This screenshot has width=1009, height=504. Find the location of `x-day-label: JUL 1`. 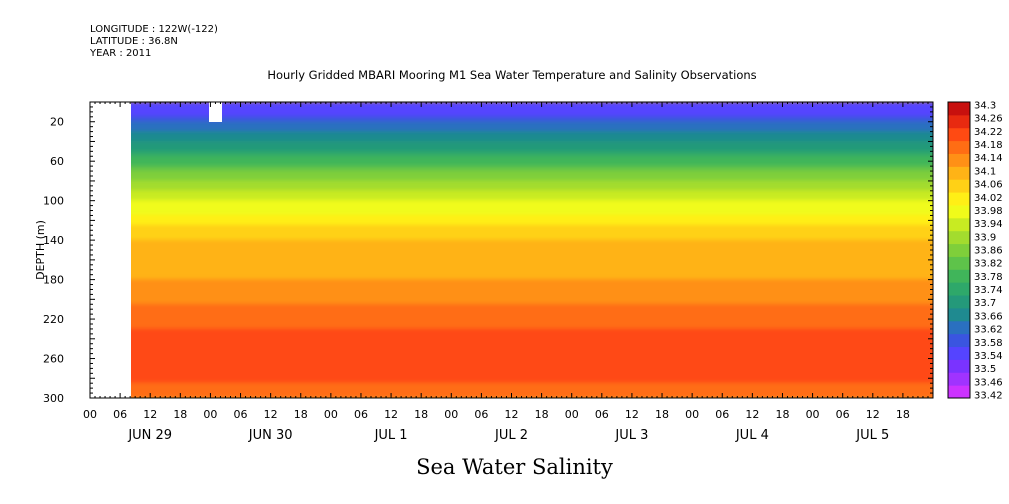

x-day-label: JUL 1 is located at coordinates (391, 435).